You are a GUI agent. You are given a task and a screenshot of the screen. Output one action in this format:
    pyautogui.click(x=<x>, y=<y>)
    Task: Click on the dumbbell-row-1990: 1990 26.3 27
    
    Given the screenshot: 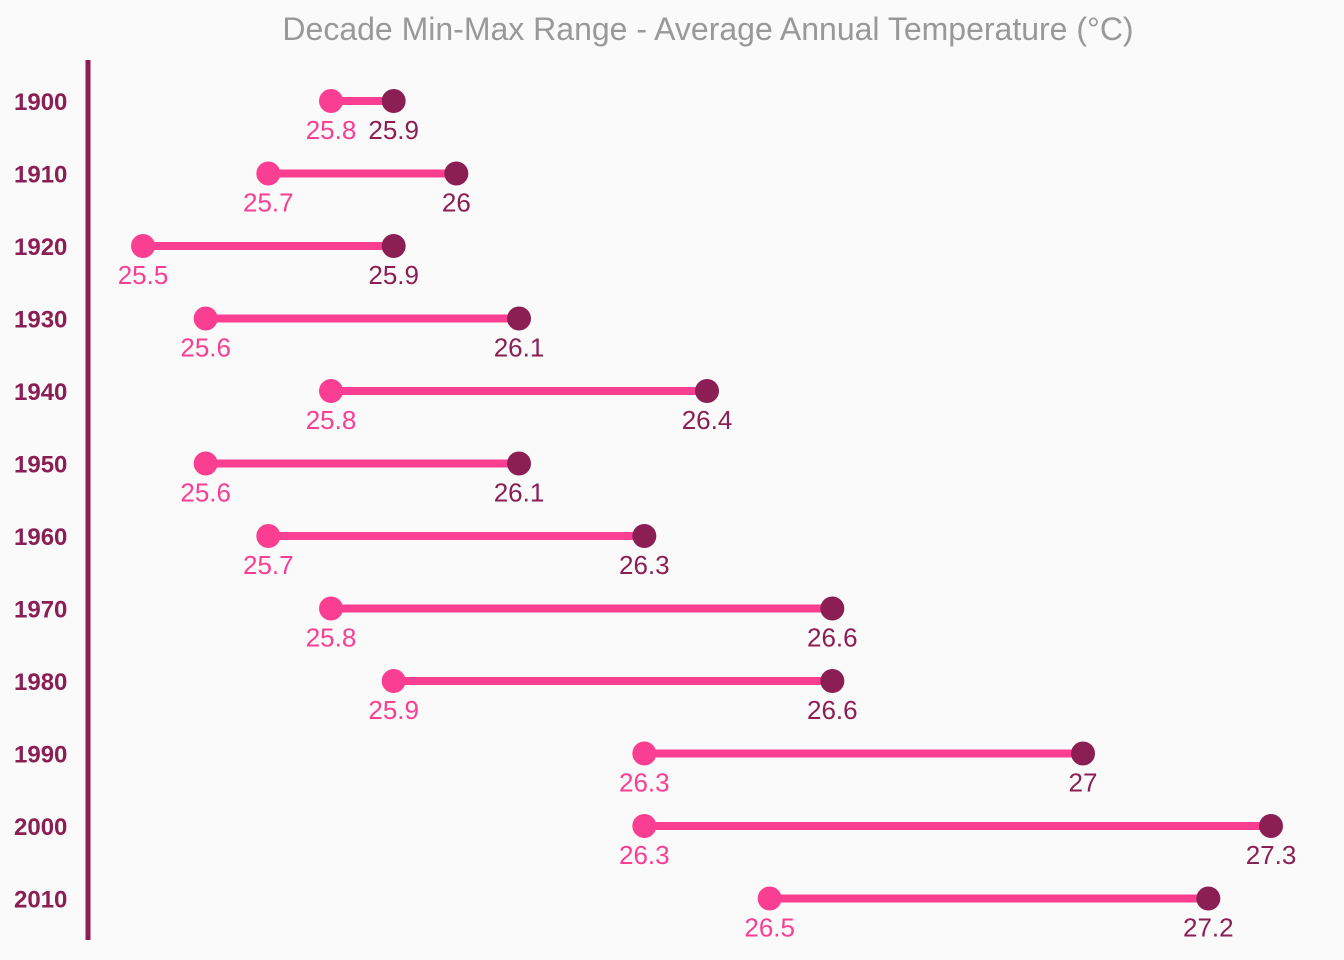 What is the action you would take?
    pyautogui.click(x=556, y=769)
    